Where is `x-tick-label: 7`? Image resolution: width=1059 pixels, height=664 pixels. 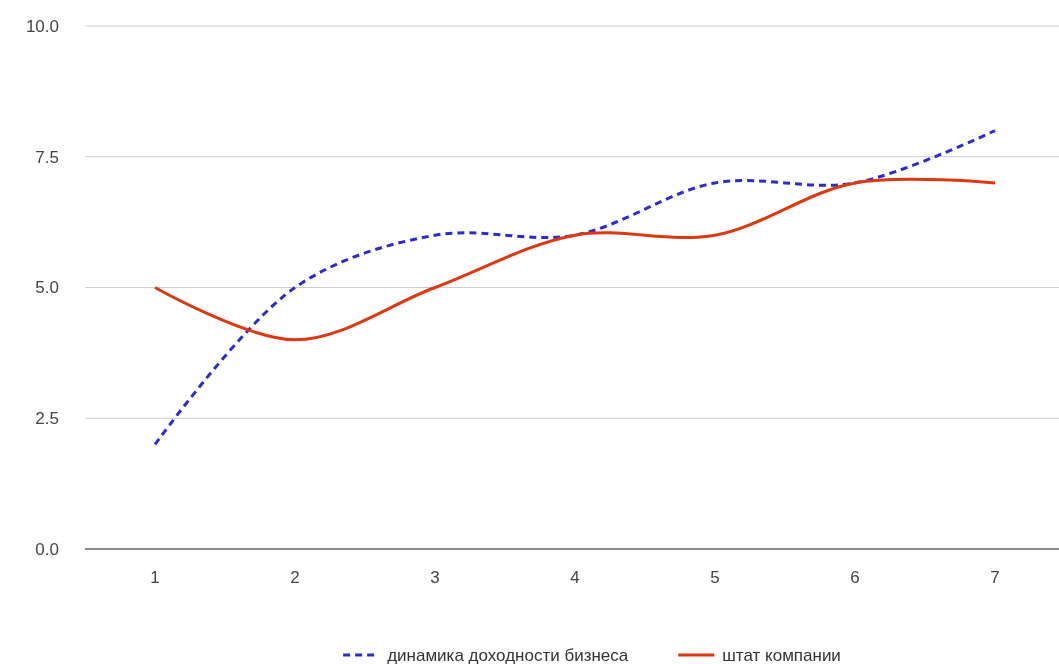 x-tick-label: 7 is located at coordinates (995, 578).